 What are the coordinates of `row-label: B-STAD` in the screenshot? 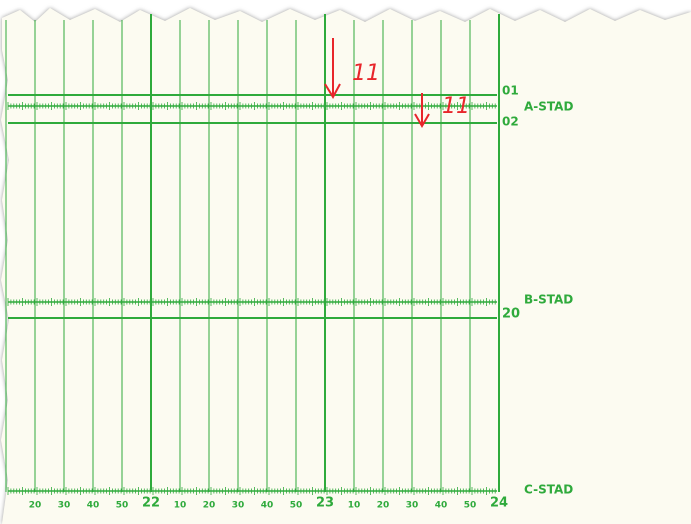 It's located at (548, 300).